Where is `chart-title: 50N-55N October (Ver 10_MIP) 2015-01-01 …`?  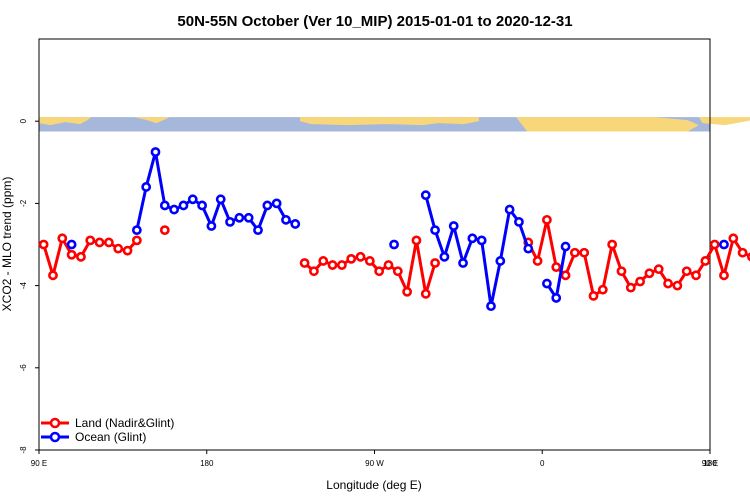
chart-title: 50N-55N October (Ver 10_MIP) 2015-01-01 … is located at coordinates (374, 21).